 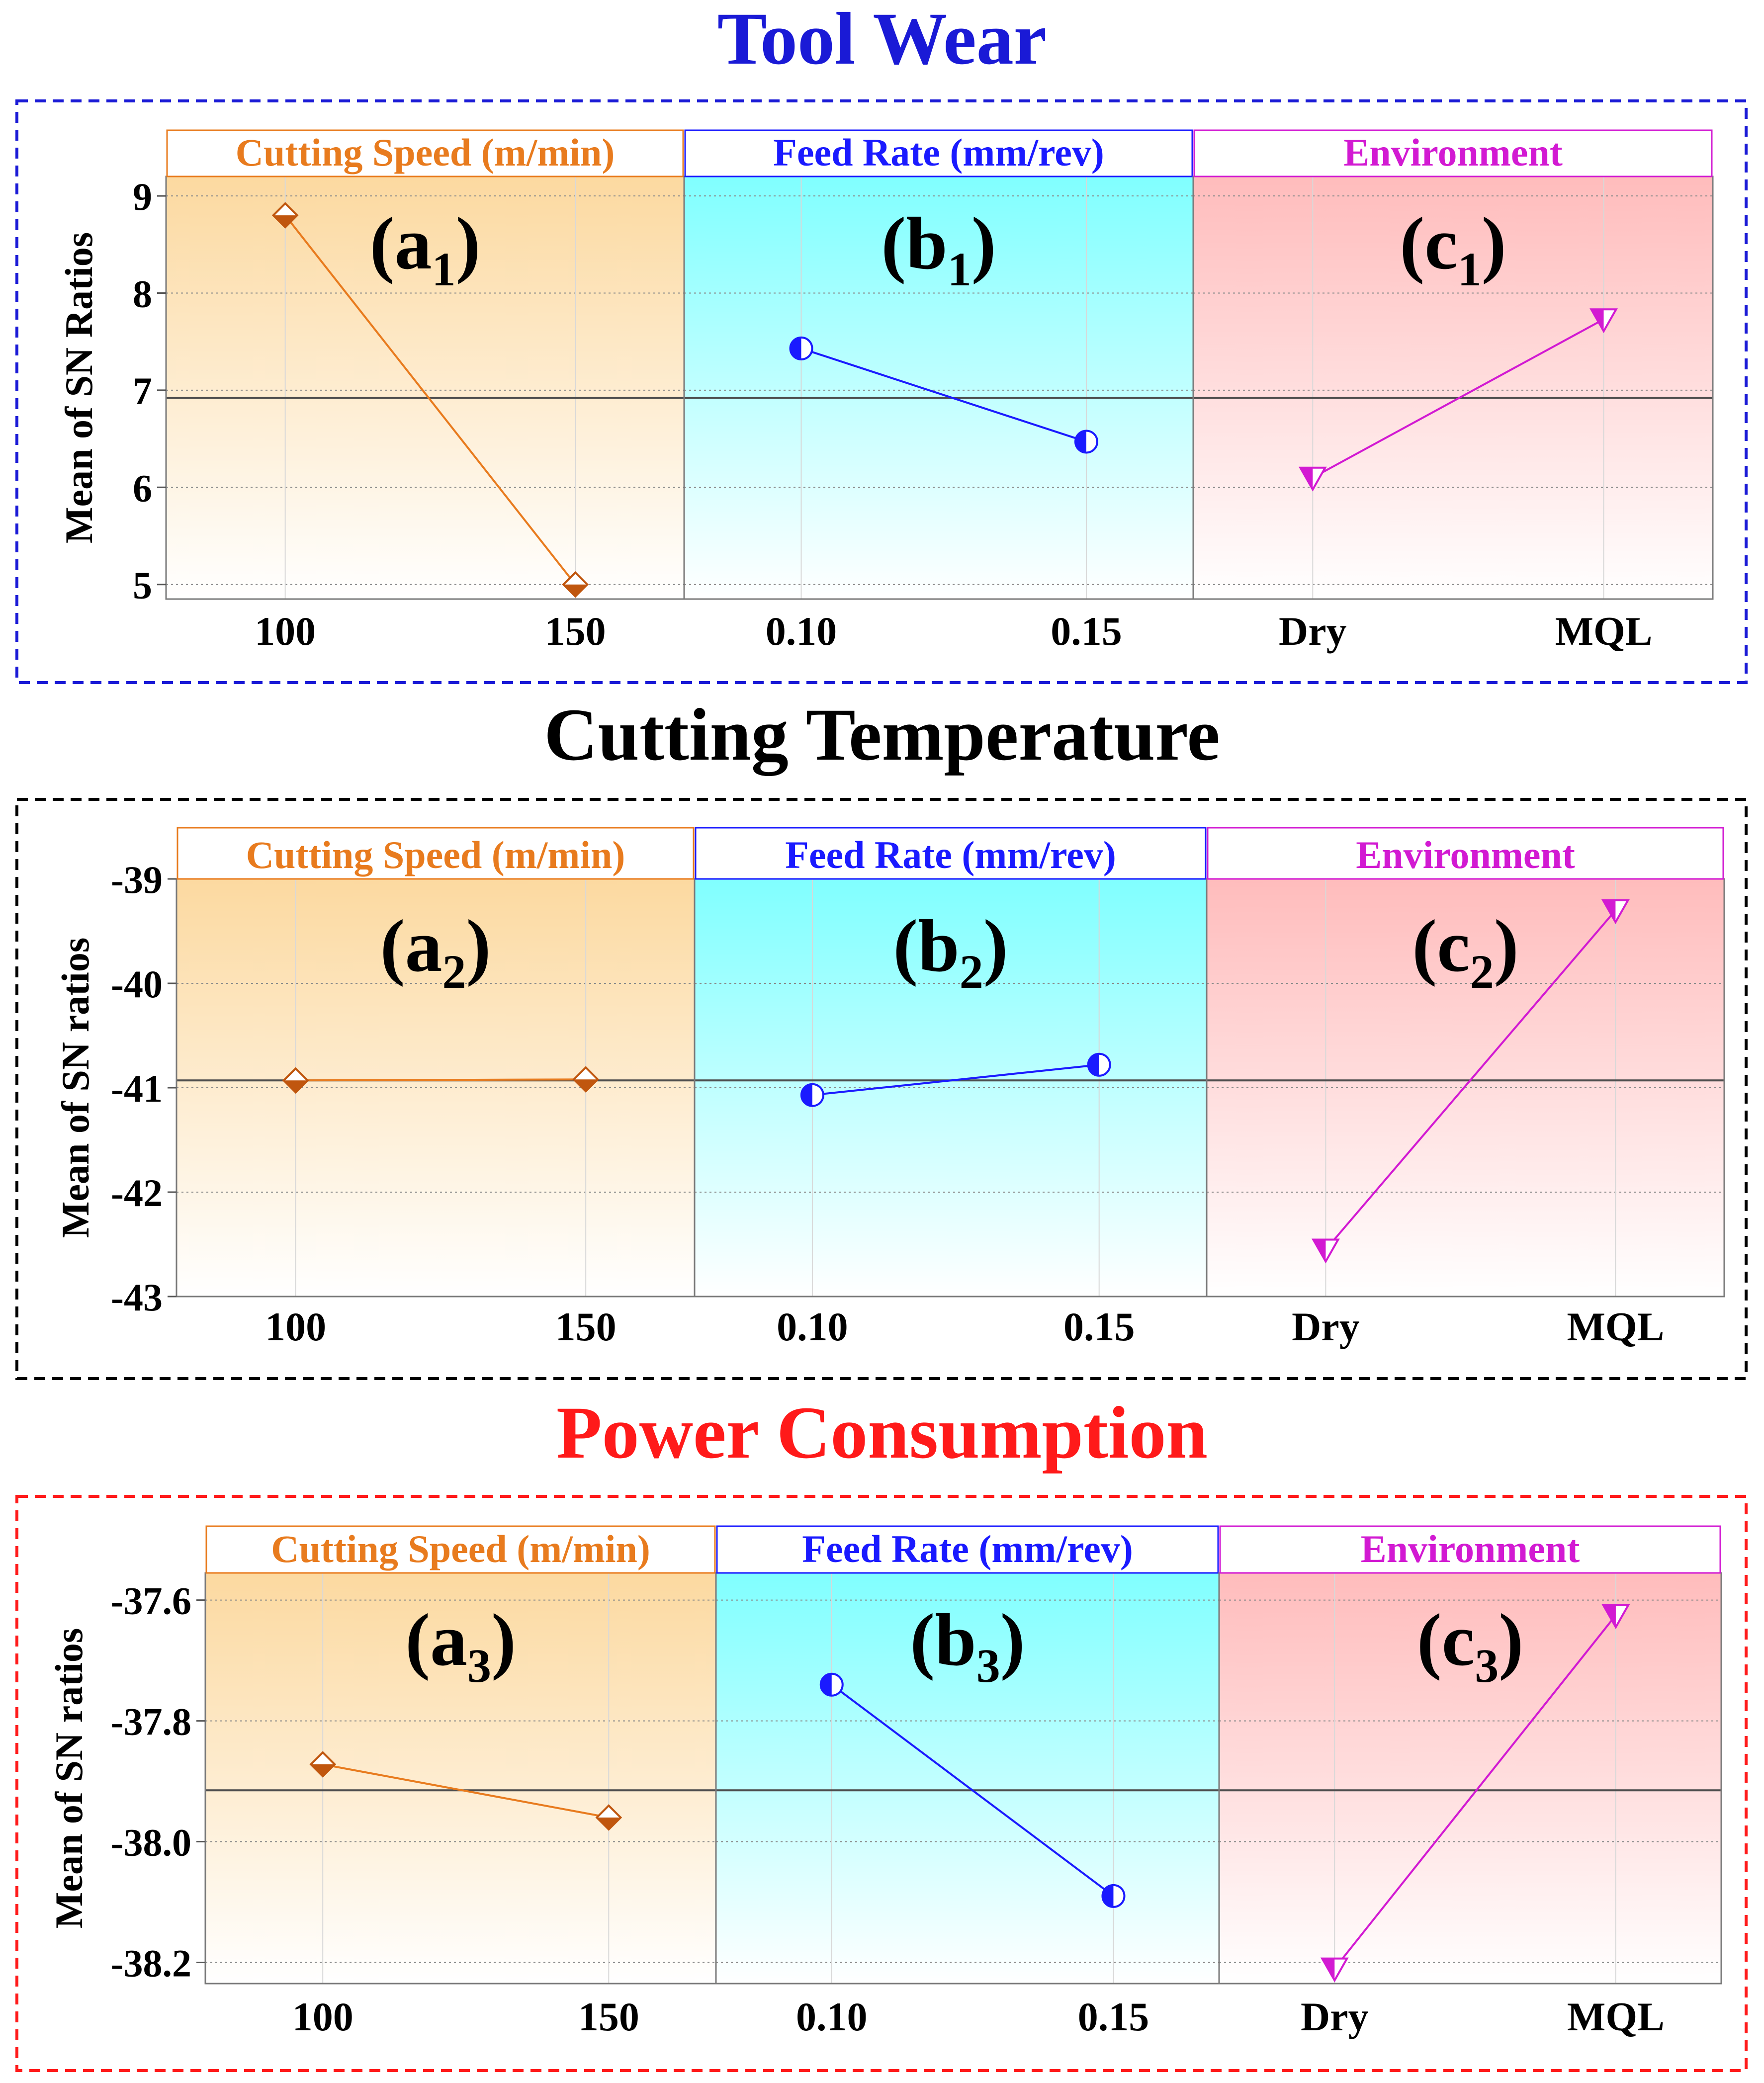 What do you see at coordinates (137, 984) in the screenshot?
I see `y-tick-label: -40` at bounding box center [137, 984].